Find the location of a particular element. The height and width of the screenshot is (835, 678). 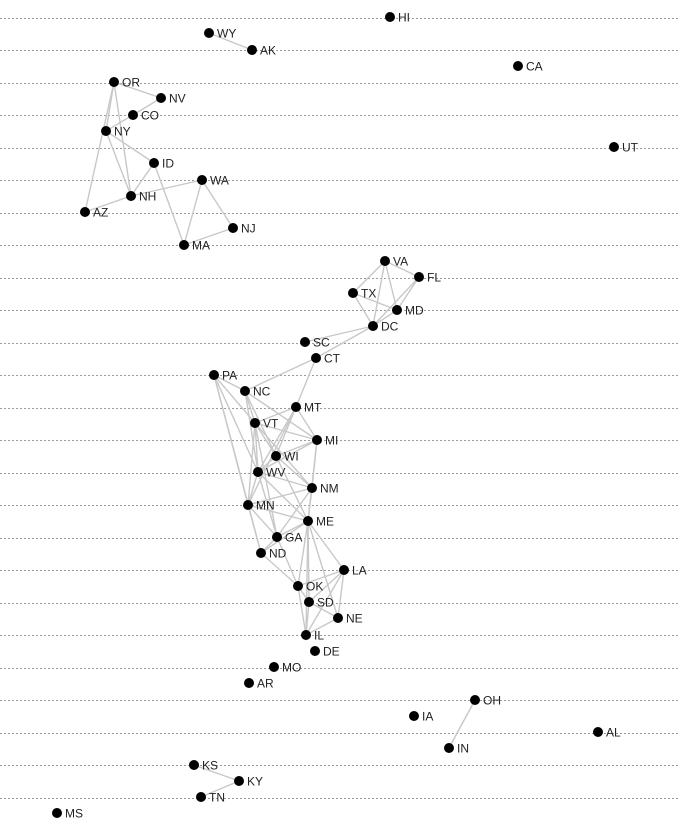

node-ia: IA is located at coordinates (421, 717).